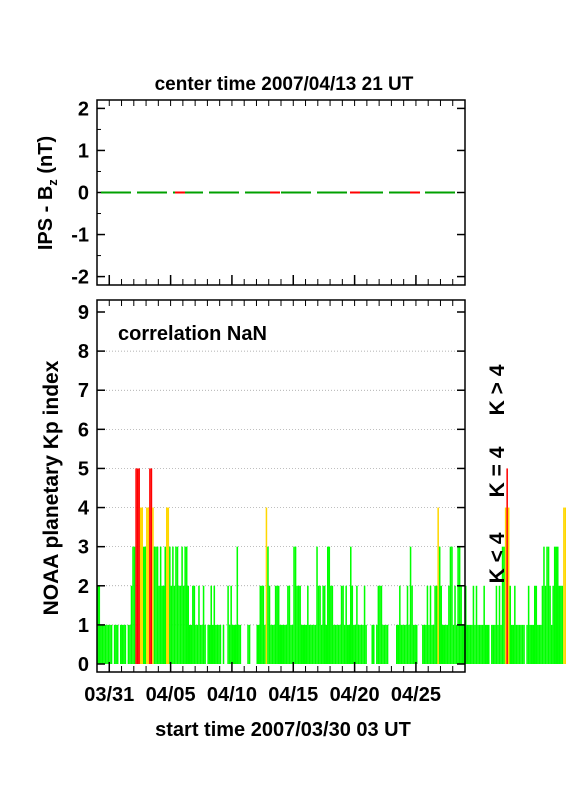  What do you see at coordinates (232, 695) in the screenshot?
I see `kp-x-tick-label: 04/10` at bounding box center [232, 695].